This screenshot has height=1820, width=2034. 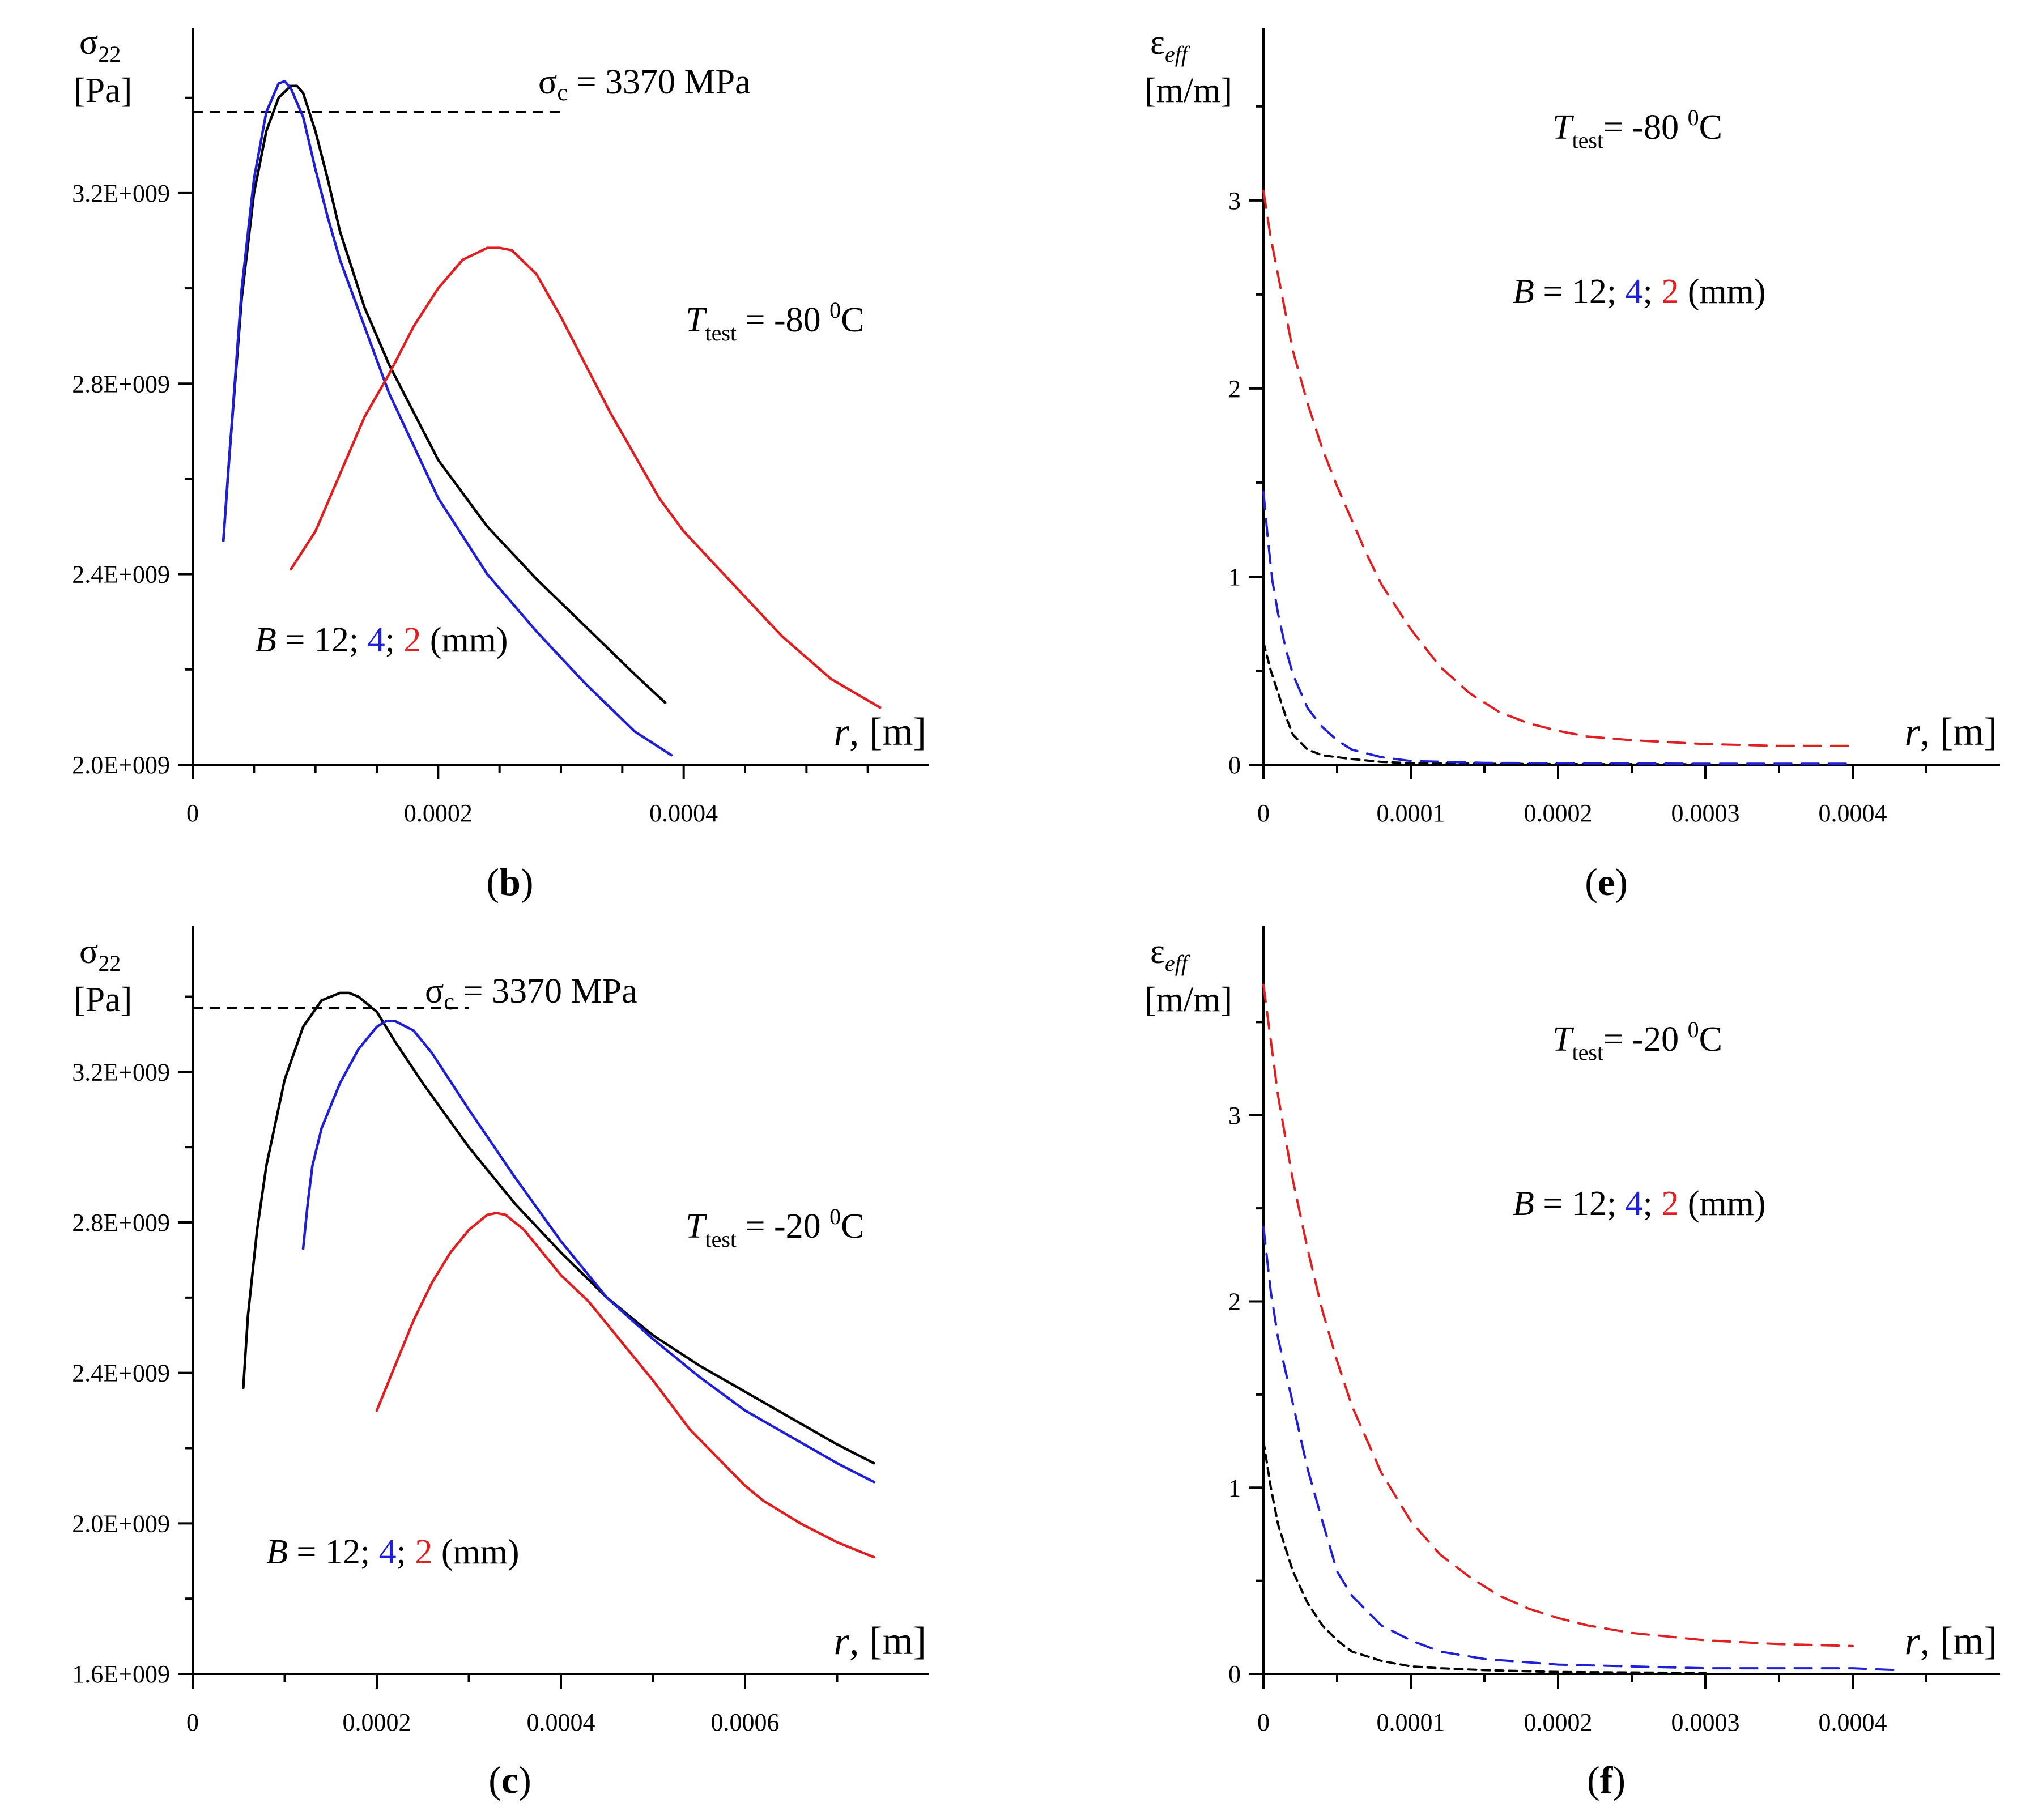 I want to click on sigma-subscript: c, so click(x=562, y=93).